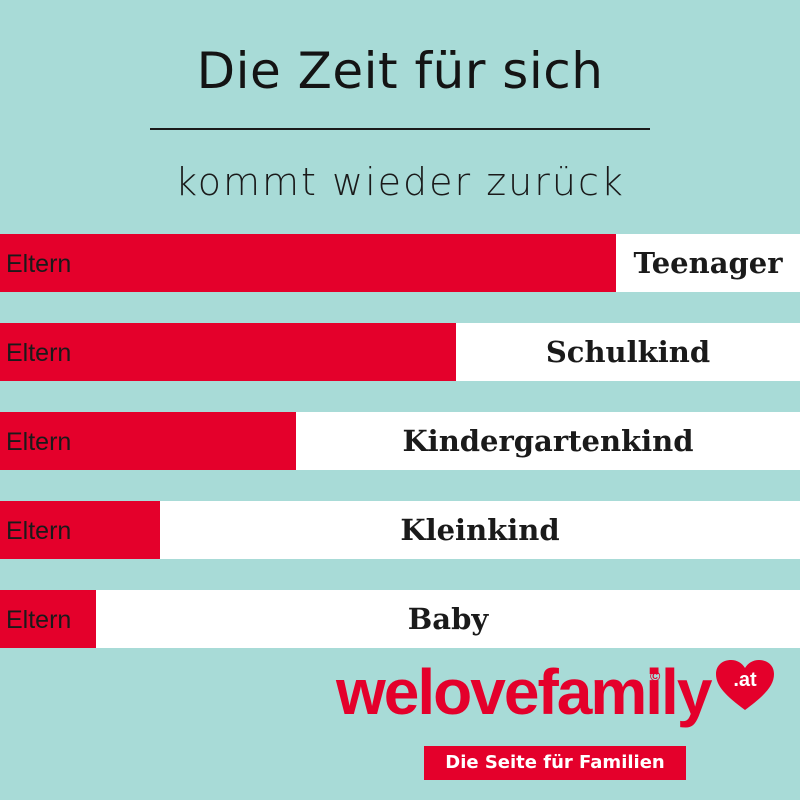 This screenshot has width=800, height=800. What do you see at coordinates (400, 129) in the screenshot?
I see `title-divider` at bounding box center [400, 129].